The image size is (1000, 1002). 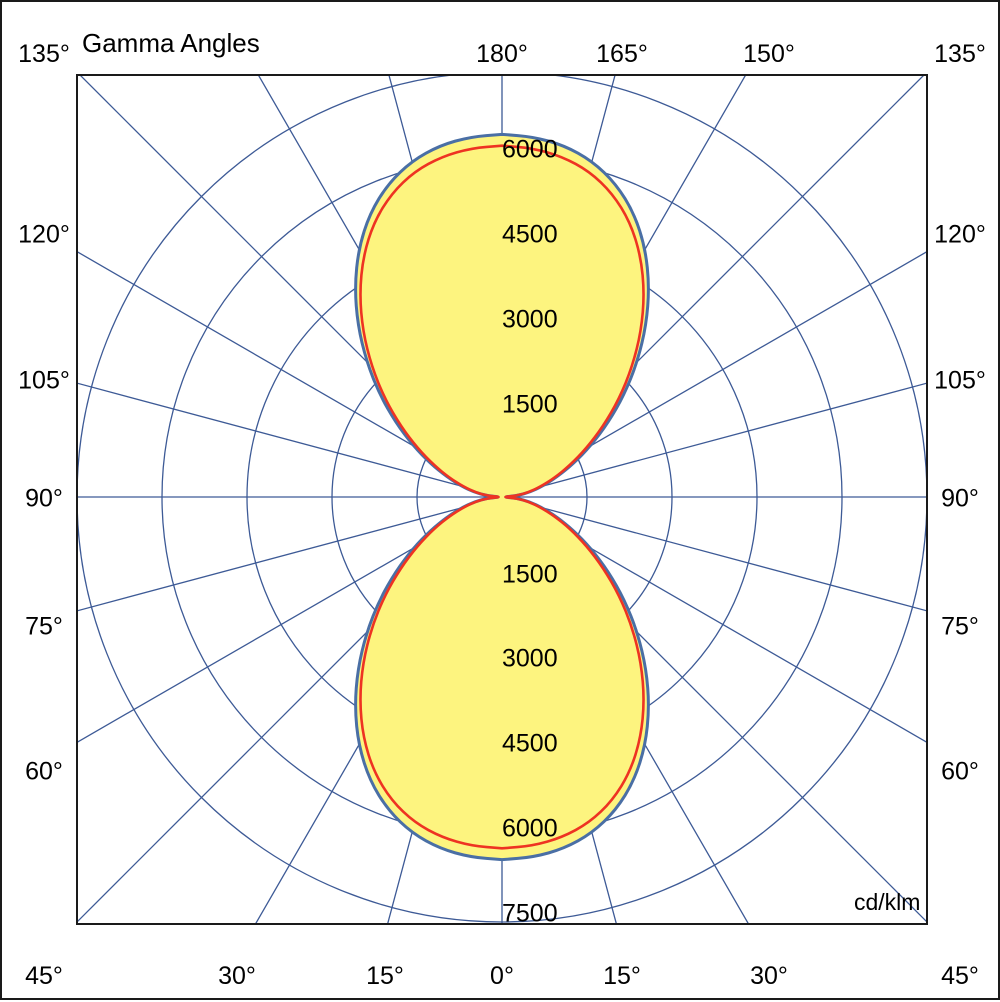 What do you see at coordinates (887, 902) in the screenshot?
I see `unit-label: cd/klm` at bounding box center [887, 902].